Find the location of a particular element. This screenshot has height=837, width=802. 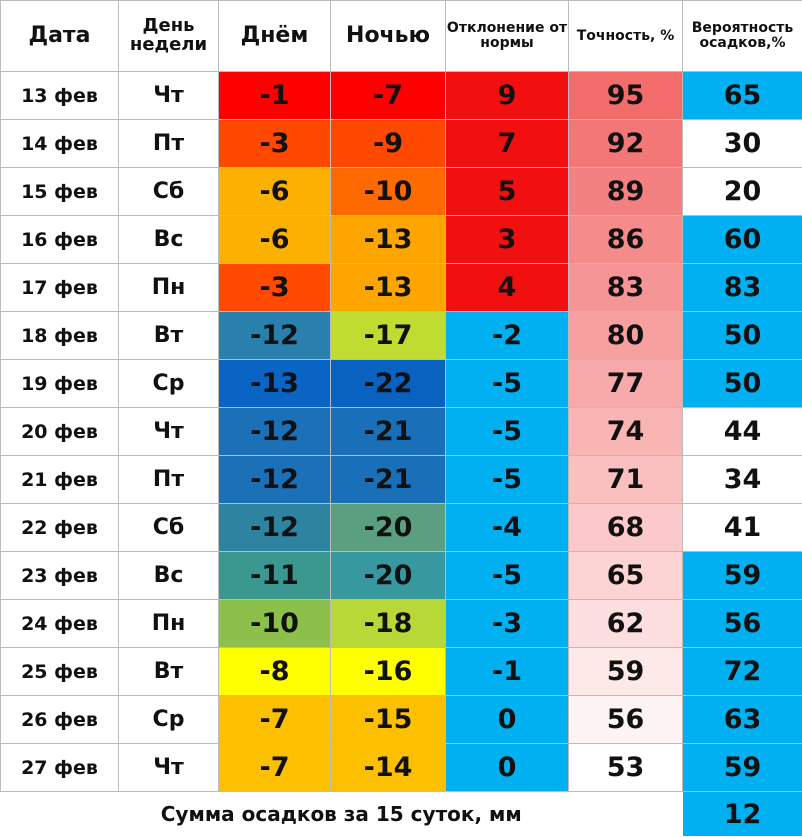

table-cell: -15 is located at coordinates (388, 720).